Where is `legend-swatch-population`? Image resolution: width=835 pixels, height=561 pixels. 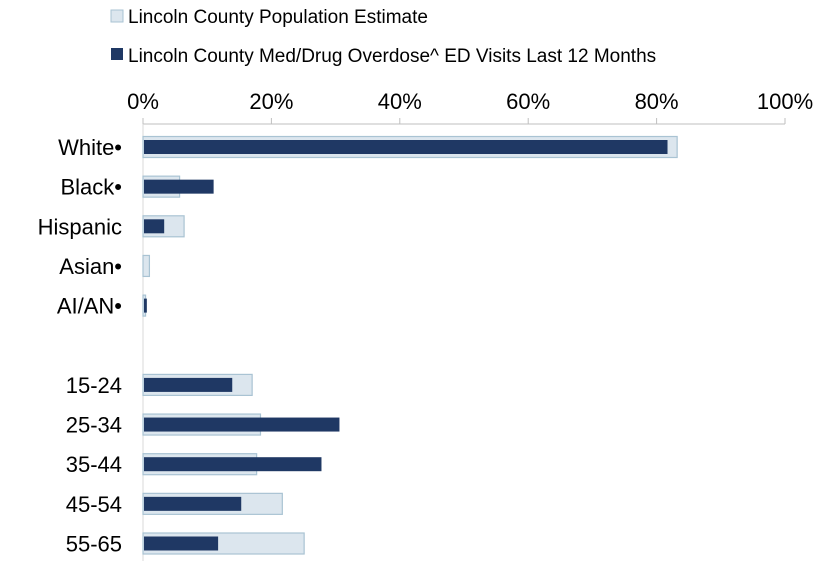
legend-swatch-population is located at coordinates (117, 16).